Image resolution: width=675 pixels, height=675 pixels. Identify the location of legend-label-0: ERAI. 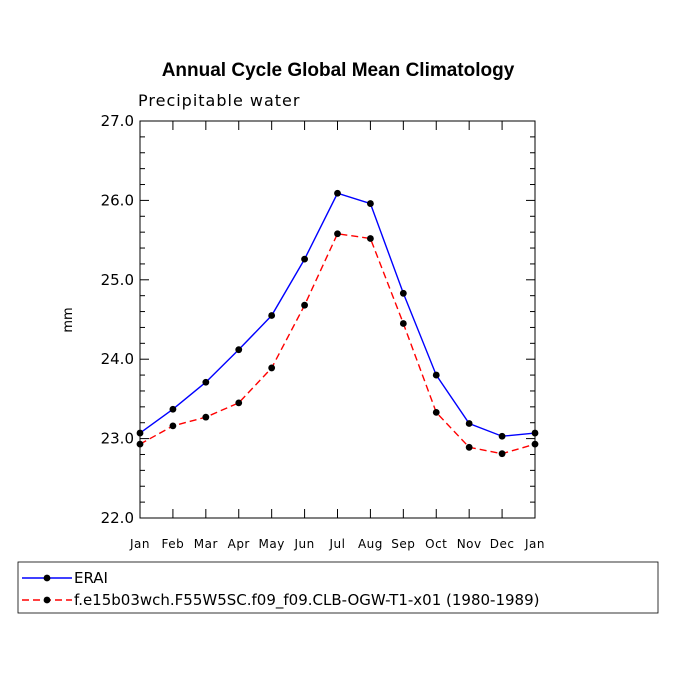
(91, 578).